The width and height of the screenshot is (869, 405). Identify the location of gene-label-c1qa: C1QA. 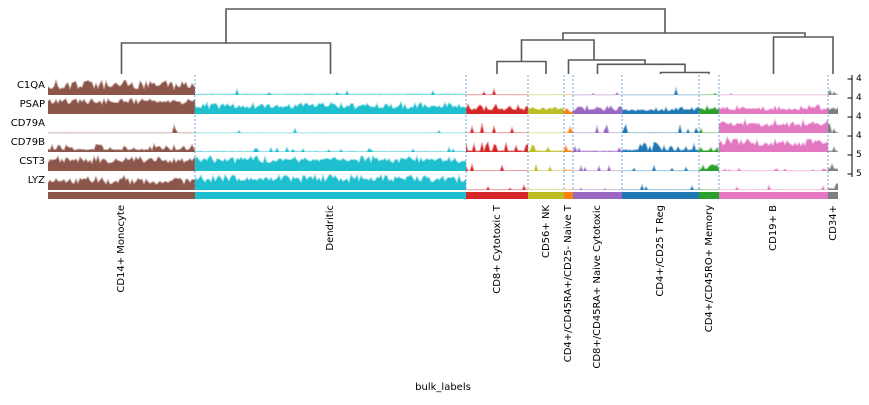
(30, 85).